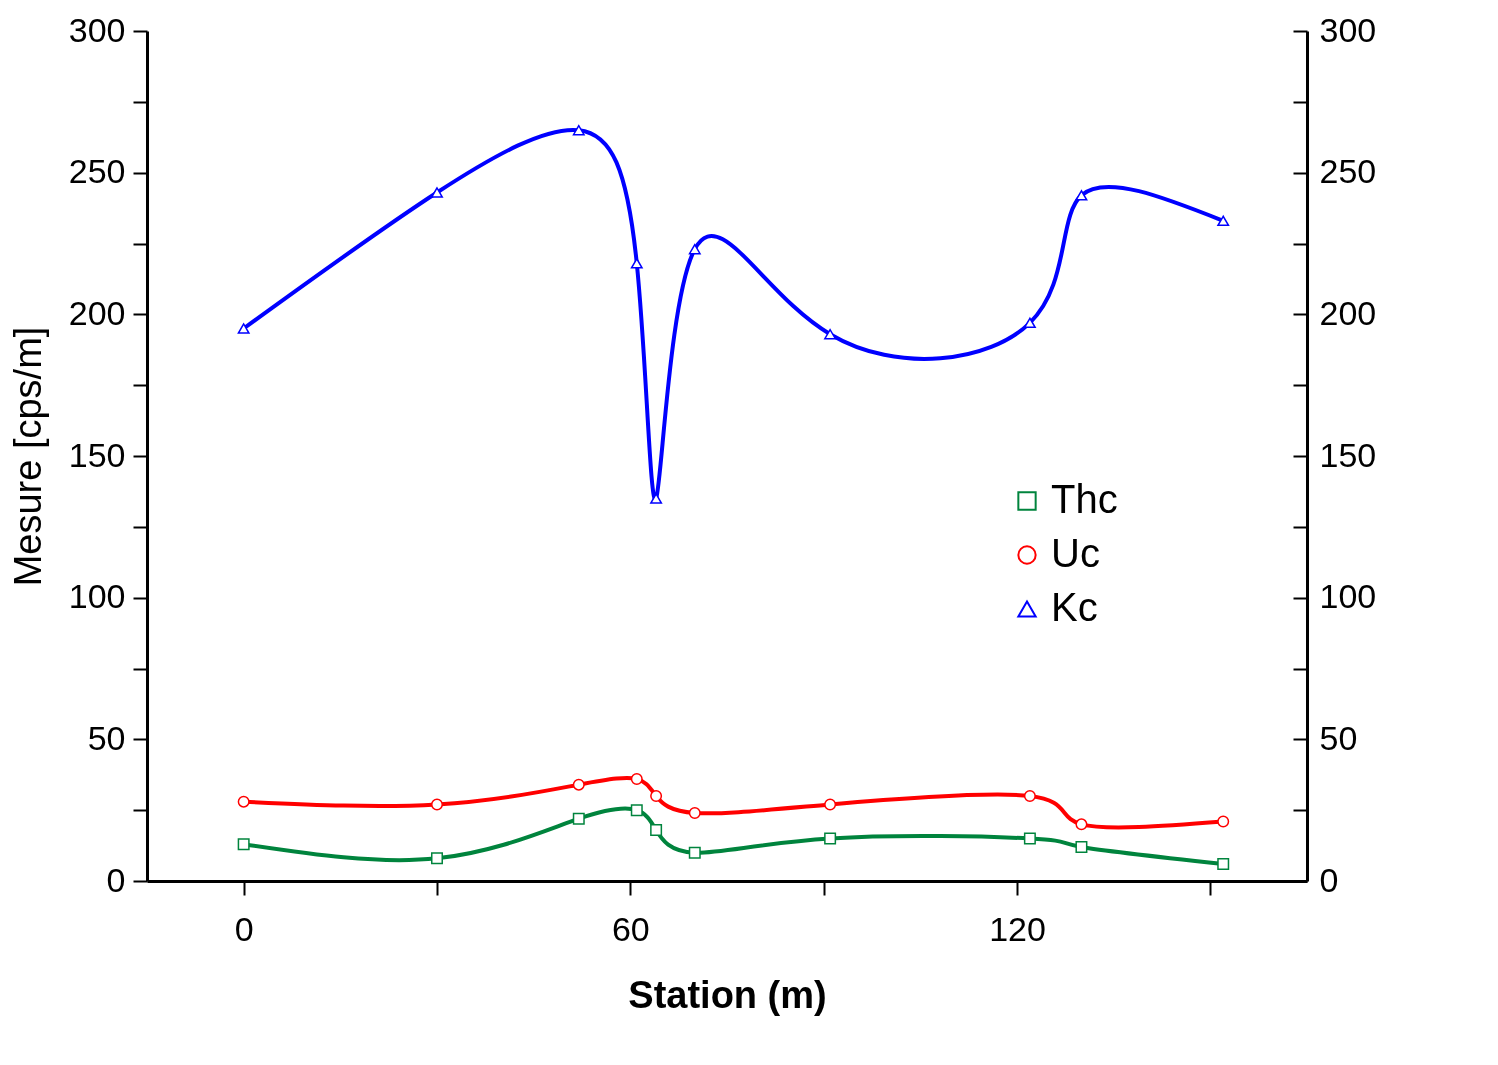  I want to click on y-tick-label: 100, so click(97, 596).